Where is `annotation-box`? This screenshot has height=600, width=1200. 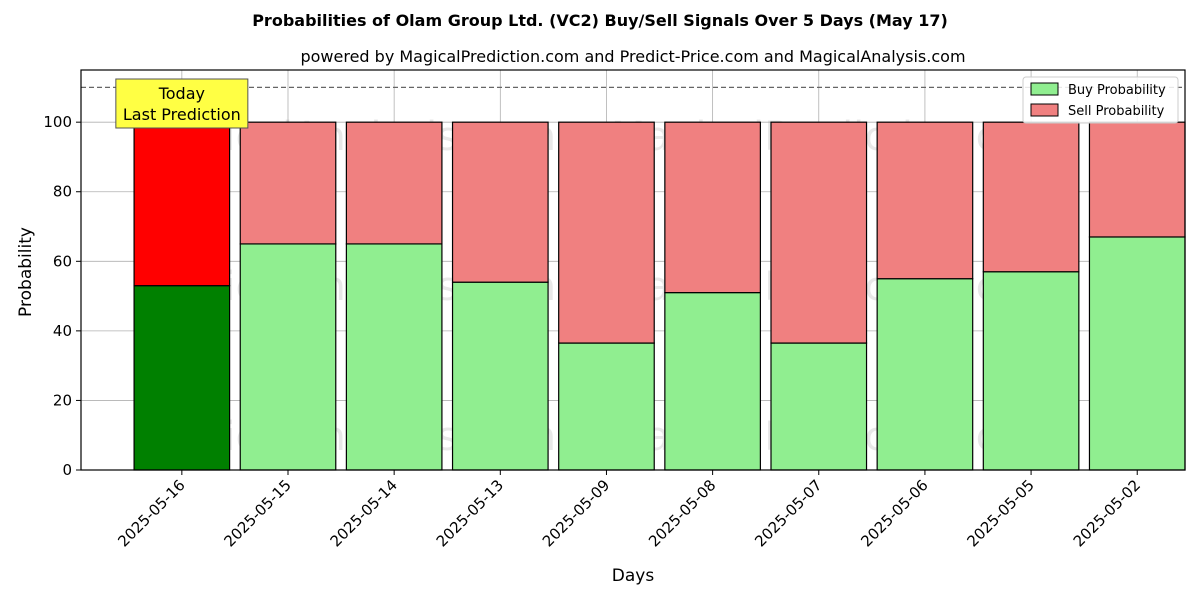 annotation-box is located at coordinates (182, 103).